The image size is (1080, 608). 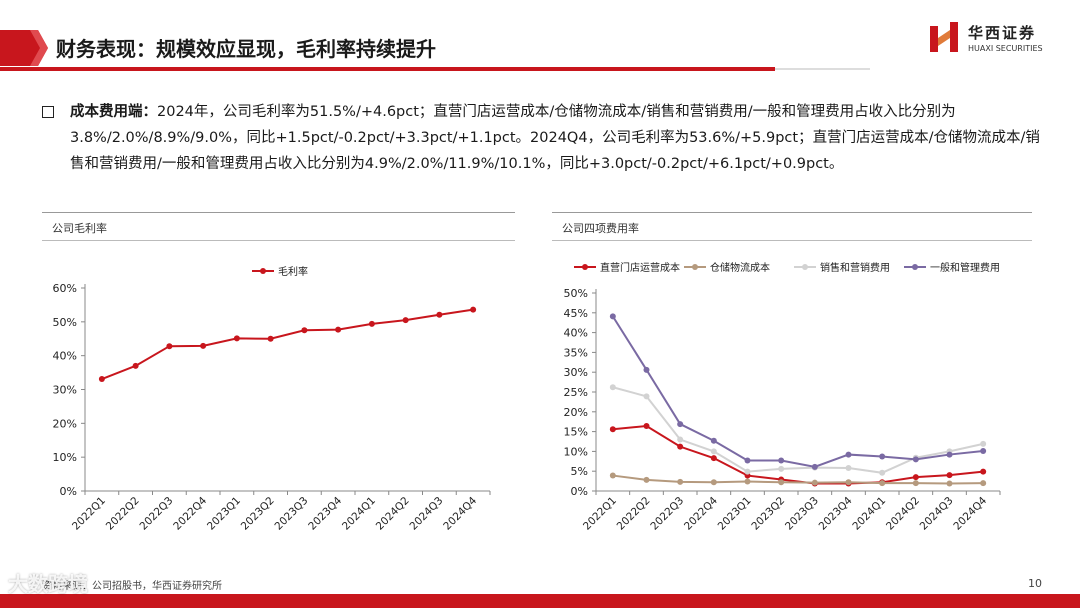 I want to click on left-panel-top-rule, so click(x=278, y=212).